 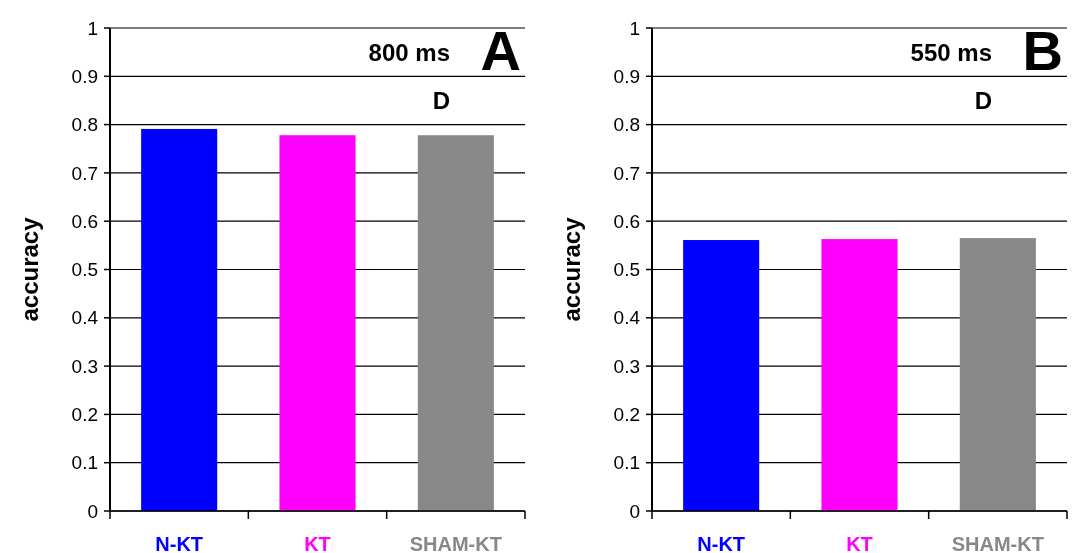 What do you see at coordinates (409, 52) in the screenshot?
I see `annotation: 800 ms` at bounding box center [409, 52].